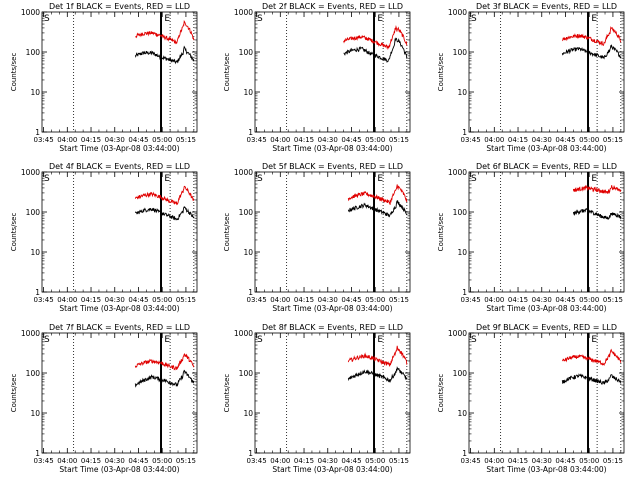 This screenshot has height=480, width=640. What do you see at coordinates (546, 6) in the screenshot?
I see `panel-title: Det 3f BLACK = Events, RED = LLD` at bounding box center [546, 6].